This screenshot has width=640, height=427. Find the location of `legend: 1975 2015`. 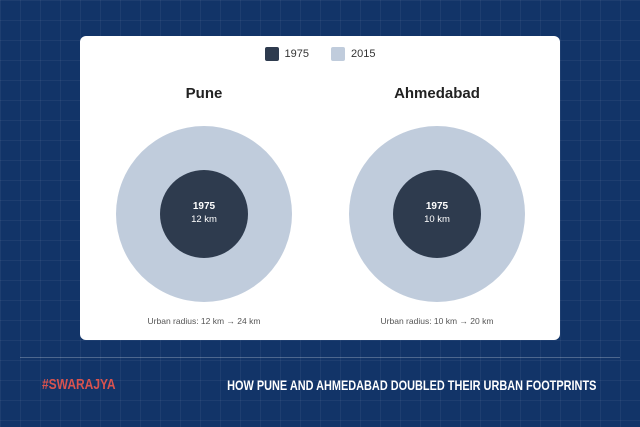

legend: 1975 2015 is located at coordinates (320, 54).